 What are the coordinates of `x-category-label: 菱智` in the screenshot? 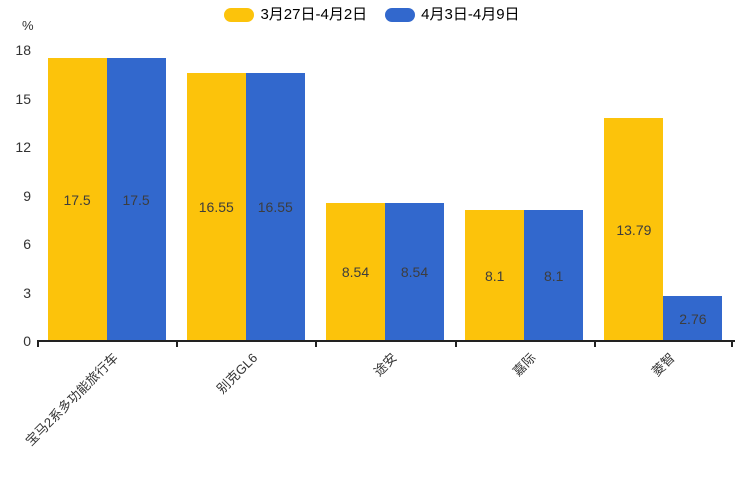 It's located at (664, 365).